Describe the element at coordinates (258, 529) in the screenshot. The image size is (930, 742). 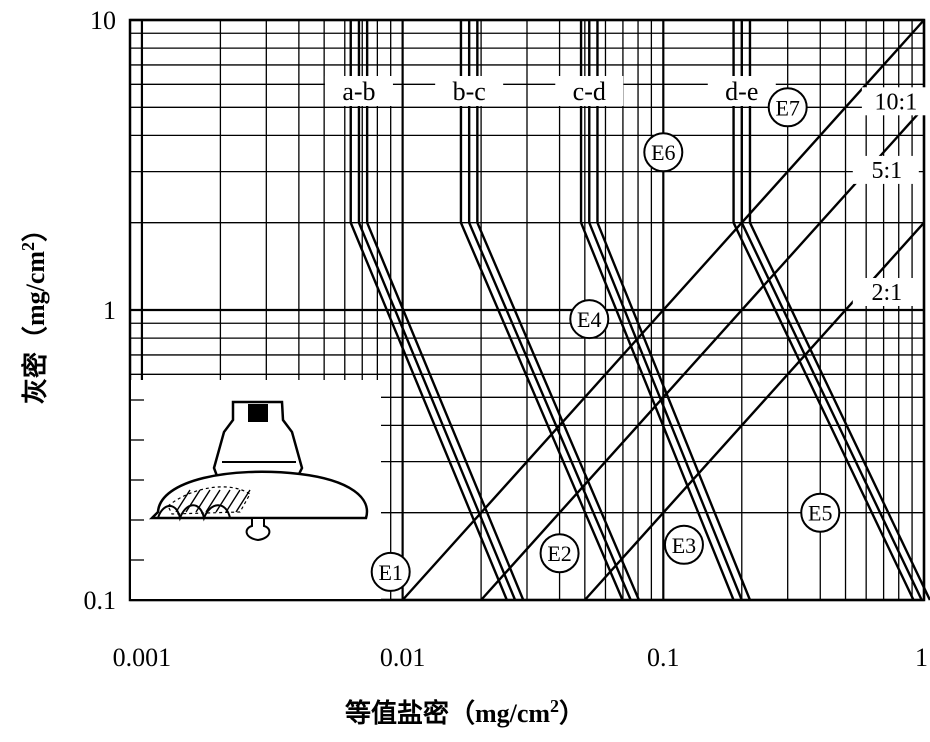
I see `insulator-pin` at that location.